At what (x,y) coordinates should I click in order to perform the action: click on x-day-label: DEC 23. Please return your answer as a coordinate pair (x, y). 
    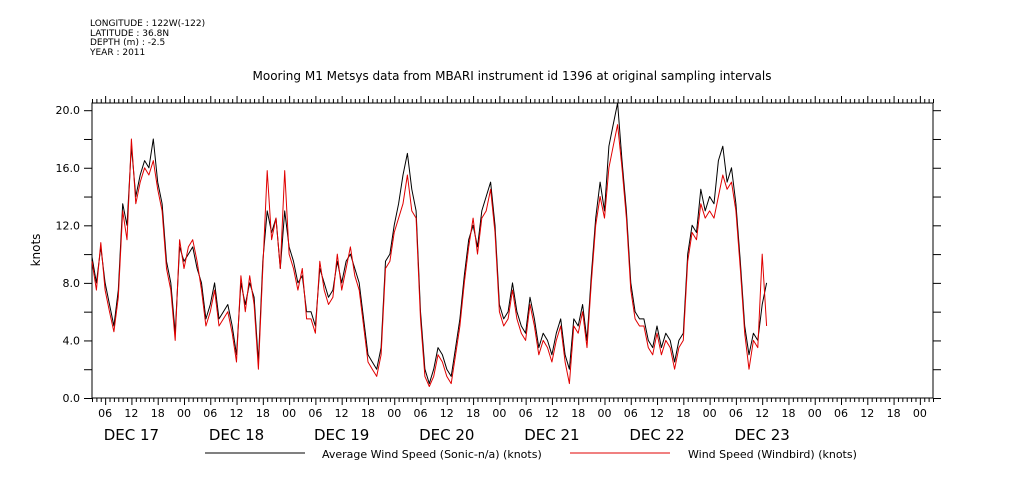
    Looking at the image, I should click on (761, 435).